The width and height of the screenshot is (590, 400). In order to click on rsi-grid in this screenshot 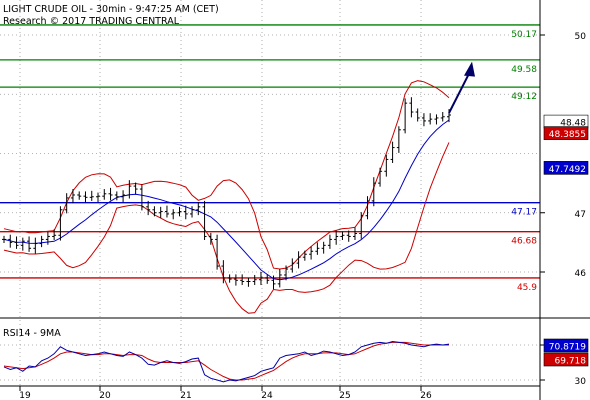, I will do `click(270, 362)`.